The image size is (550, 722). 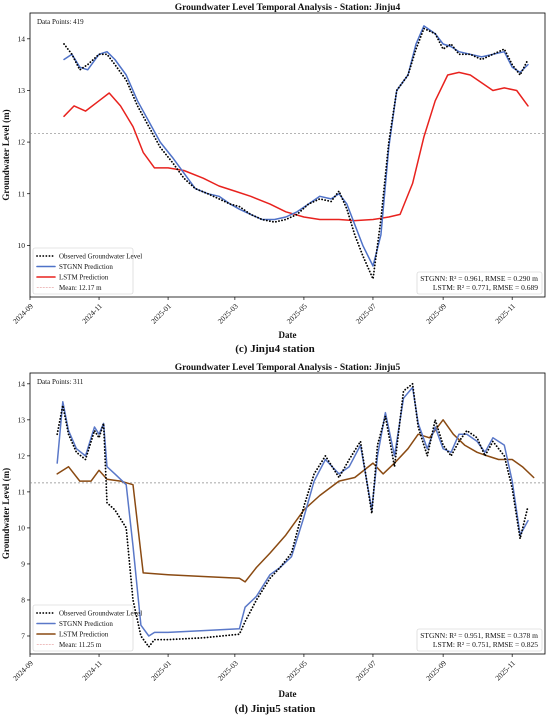 What do you see at coordinates (485, 287) in the screenshot?
I see `metrics-text: LSTM: R² = 0.771, RMSE = 0.689` at bounding box center [485, 287].